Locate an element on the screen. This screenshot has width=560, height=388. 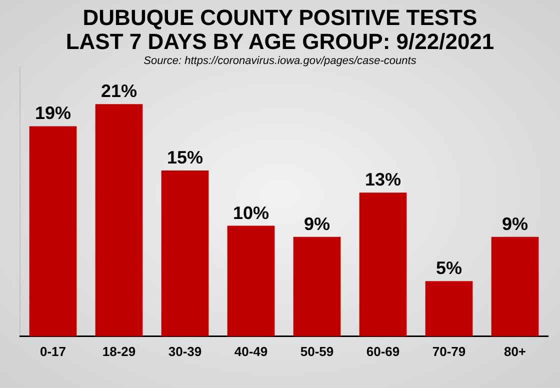
data-label: 13% is located at coordinates (383, 180).